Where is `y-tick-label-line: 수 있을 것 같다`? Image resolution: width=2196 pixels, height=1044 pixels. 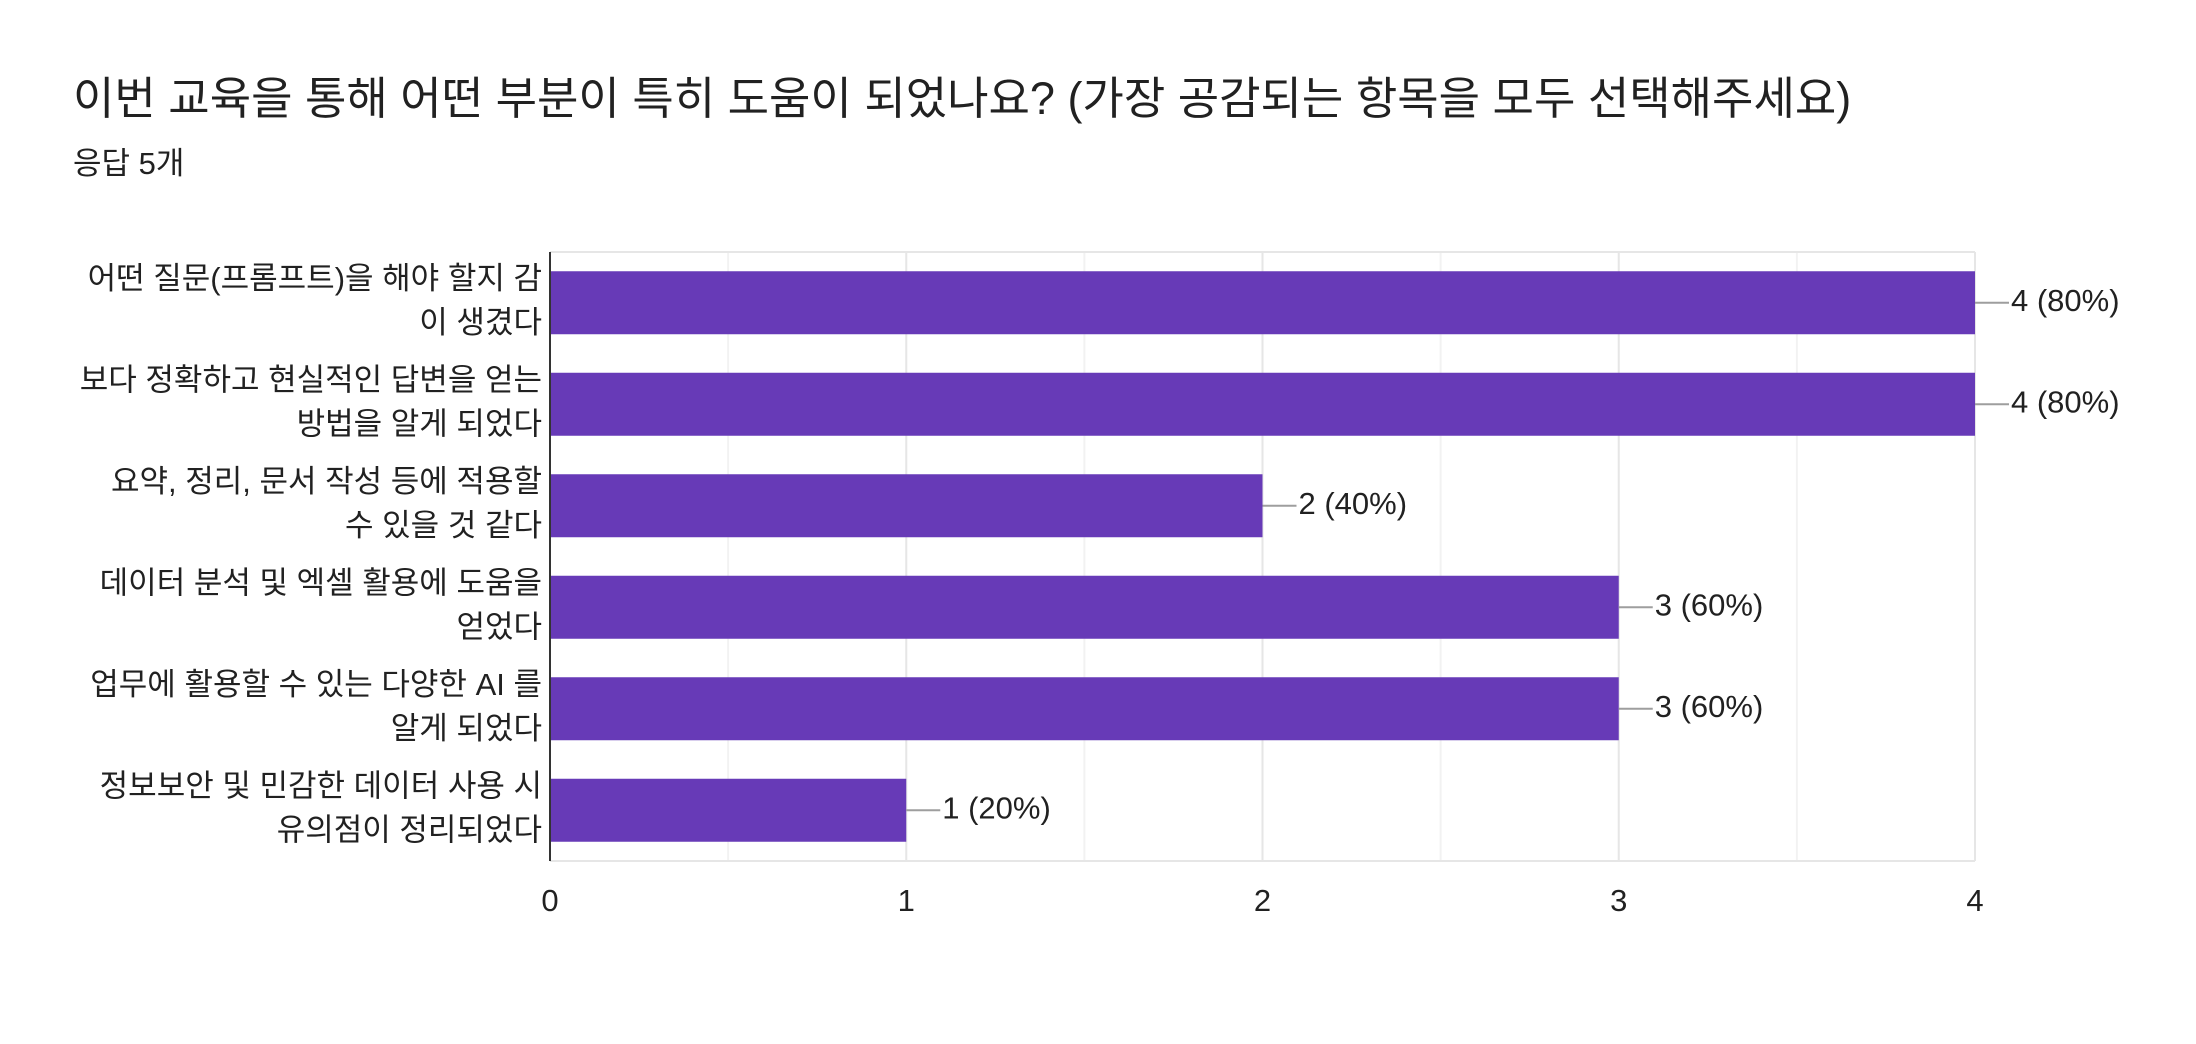 y-tick-label-line: 수 있을 것 같다 is located at coordinates (443, 525).